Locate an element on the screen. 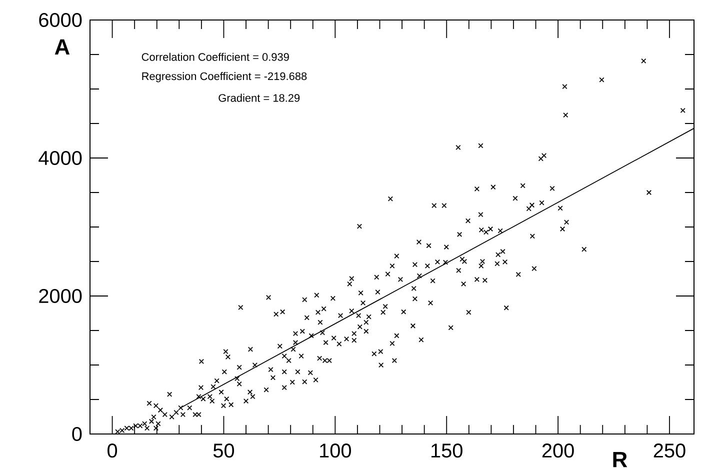 This screenshot has width=702, height=476. annotation: Regression Coefficient = -219.688 is located at coordinates (224, 77).